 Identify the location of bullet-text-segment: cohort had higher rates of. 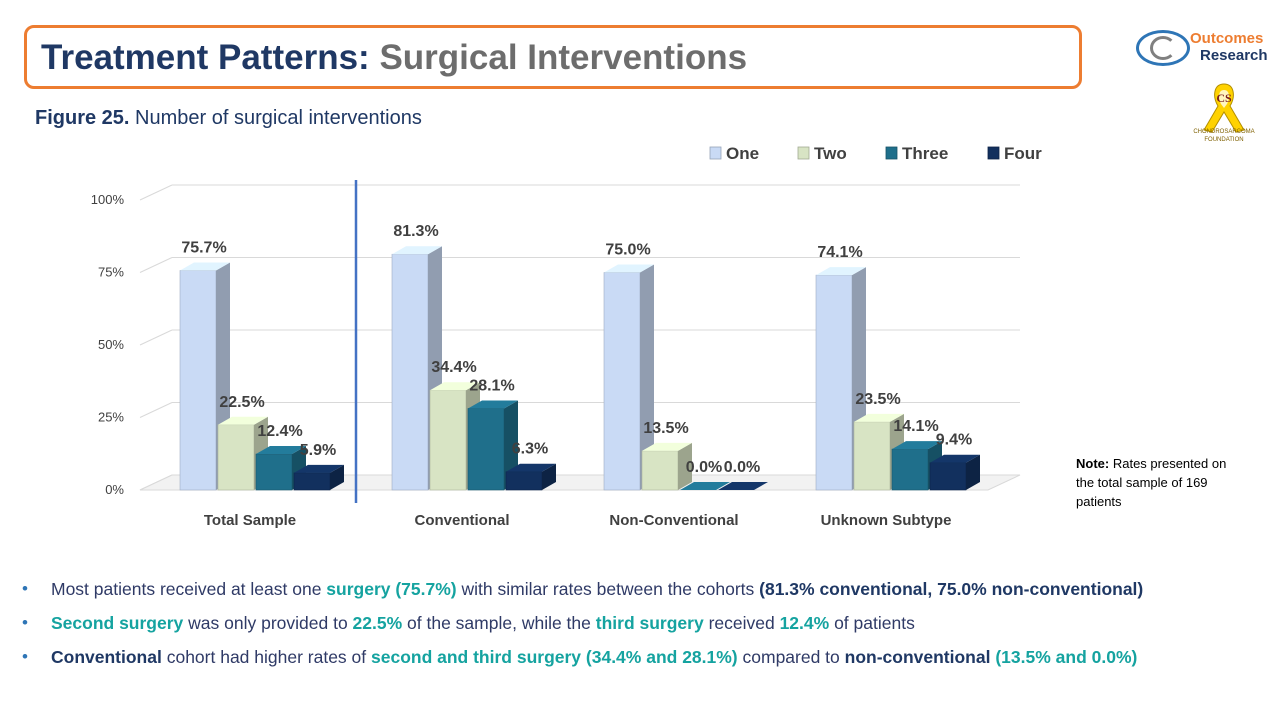
(266, 657).